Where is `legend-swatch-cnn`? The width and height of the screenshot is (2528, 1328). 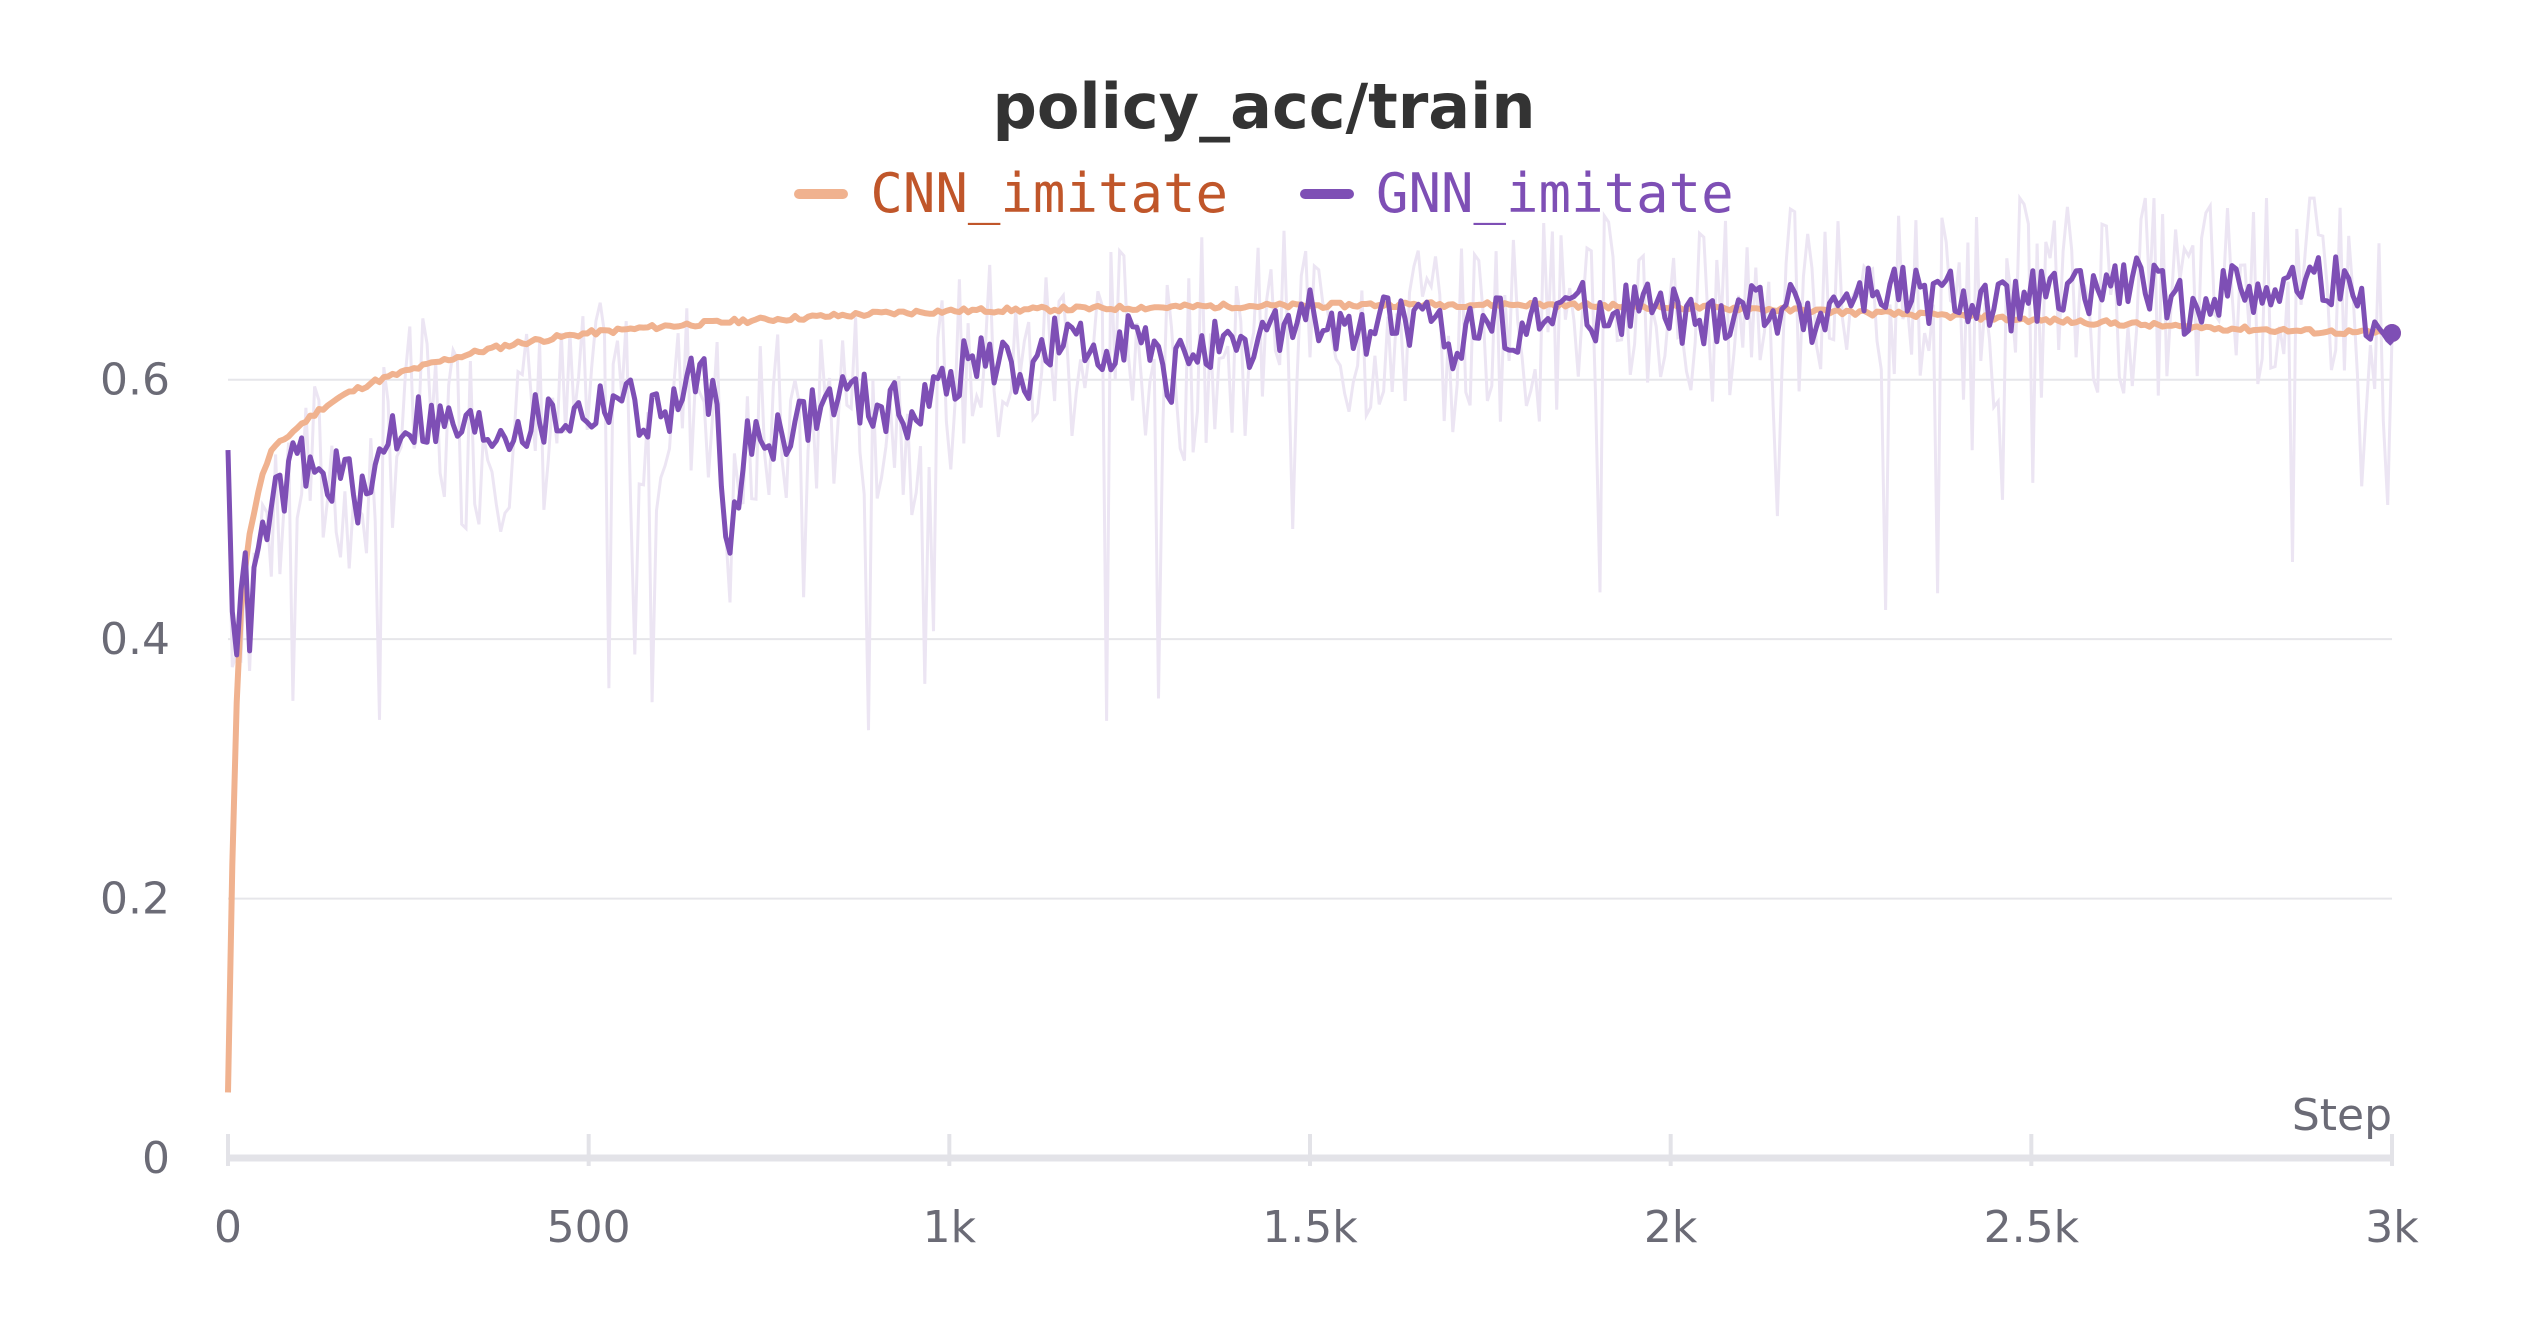
legend-swatch-cnn is located at coordinates (821, 193).